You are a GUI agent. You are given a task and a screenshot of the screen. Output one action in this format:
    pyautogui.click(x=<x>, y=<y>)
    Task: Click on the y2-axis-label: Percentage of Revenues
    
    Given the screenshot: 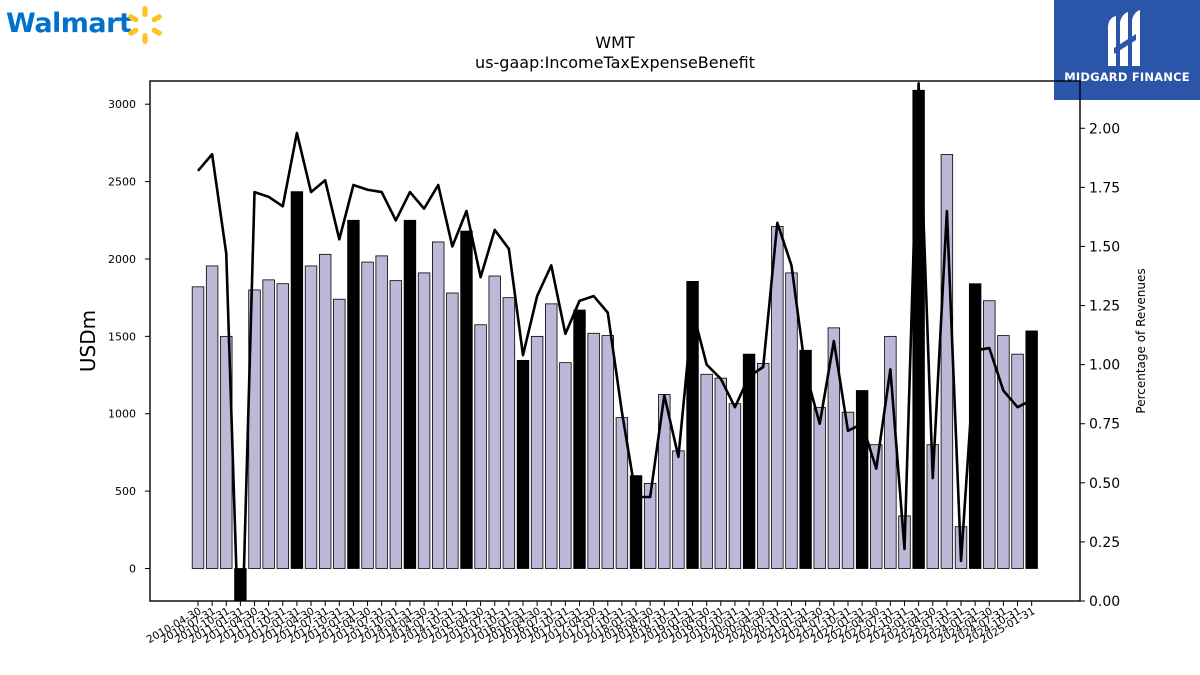 What is the action you would take?
    pyautogui.click(x=1141, y=340)
    